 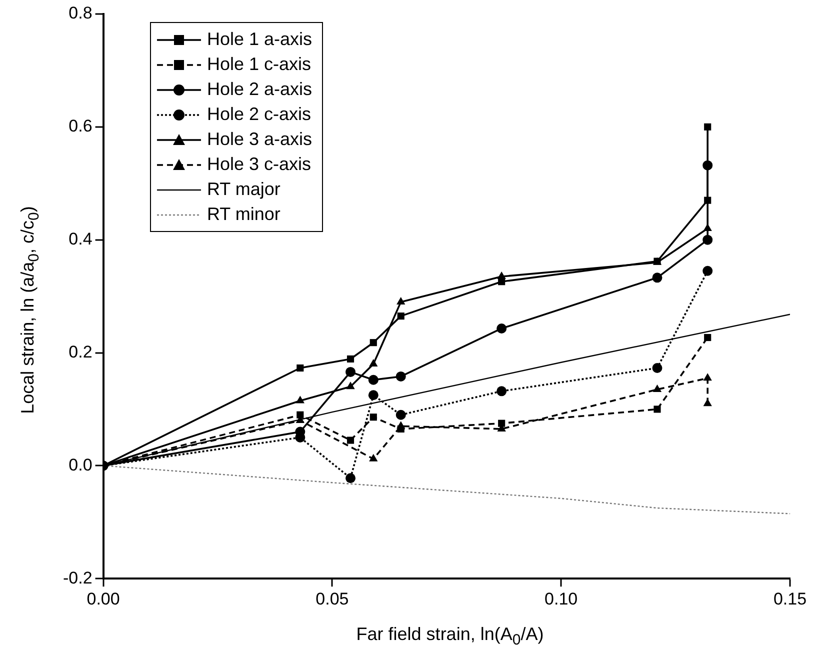 What do you see at coordinates (80, 126) in the screenshot?
I see `y-tick-label: 0.6` at bounding box center [80, 126].